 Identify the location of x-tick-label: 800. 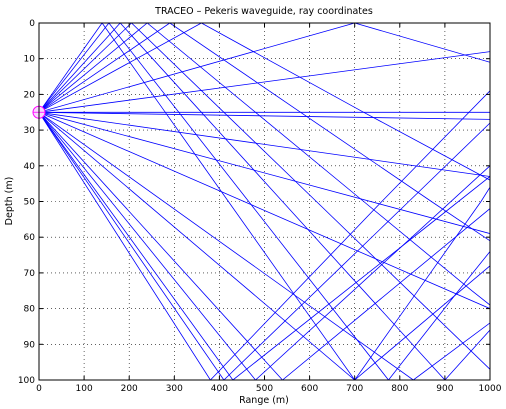
(399, 389).